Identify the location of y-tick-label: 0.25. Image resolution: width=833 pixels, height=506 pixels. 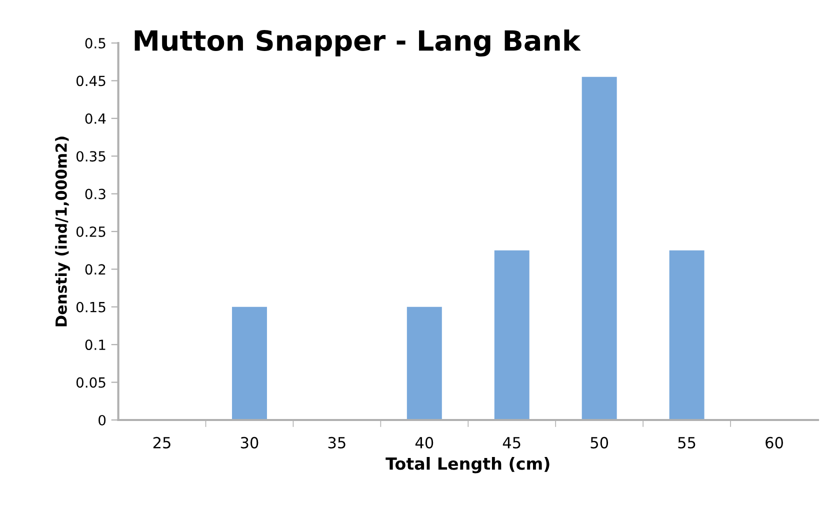
(91, 231).